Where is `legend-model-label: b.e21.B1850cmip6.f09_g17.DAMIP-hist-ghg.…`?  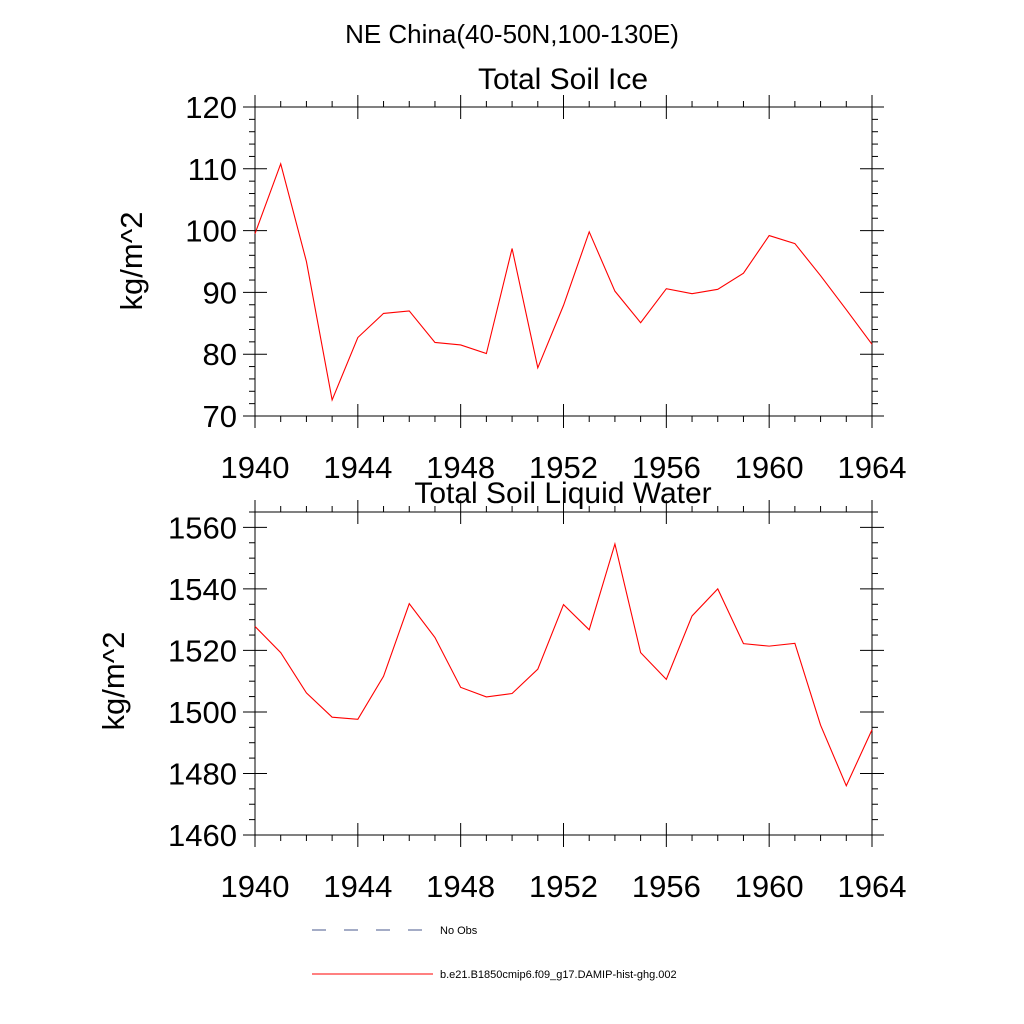
legend-model-label: b.e21.B1850cmip6.f09_g17.DAMIP-hist-ghg.… is located at coordinates (558, 975).